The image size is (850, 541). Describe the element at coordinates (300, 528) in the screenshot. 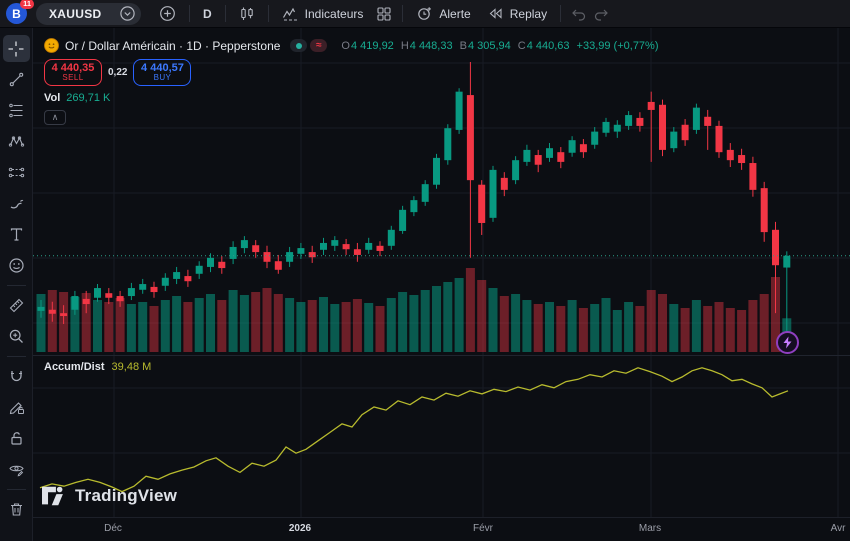

I see `time-axis-label: 2026` at that location.